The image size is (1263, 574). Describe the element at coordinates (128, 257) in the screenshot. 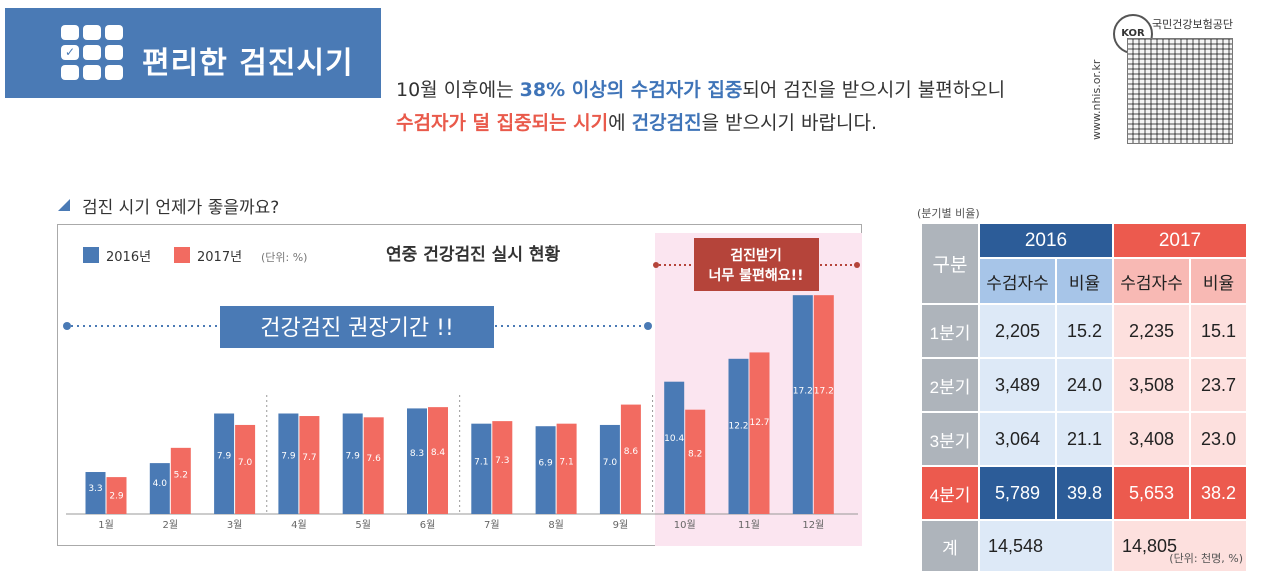

I see `legend-label-2016: 2016년` at that location.